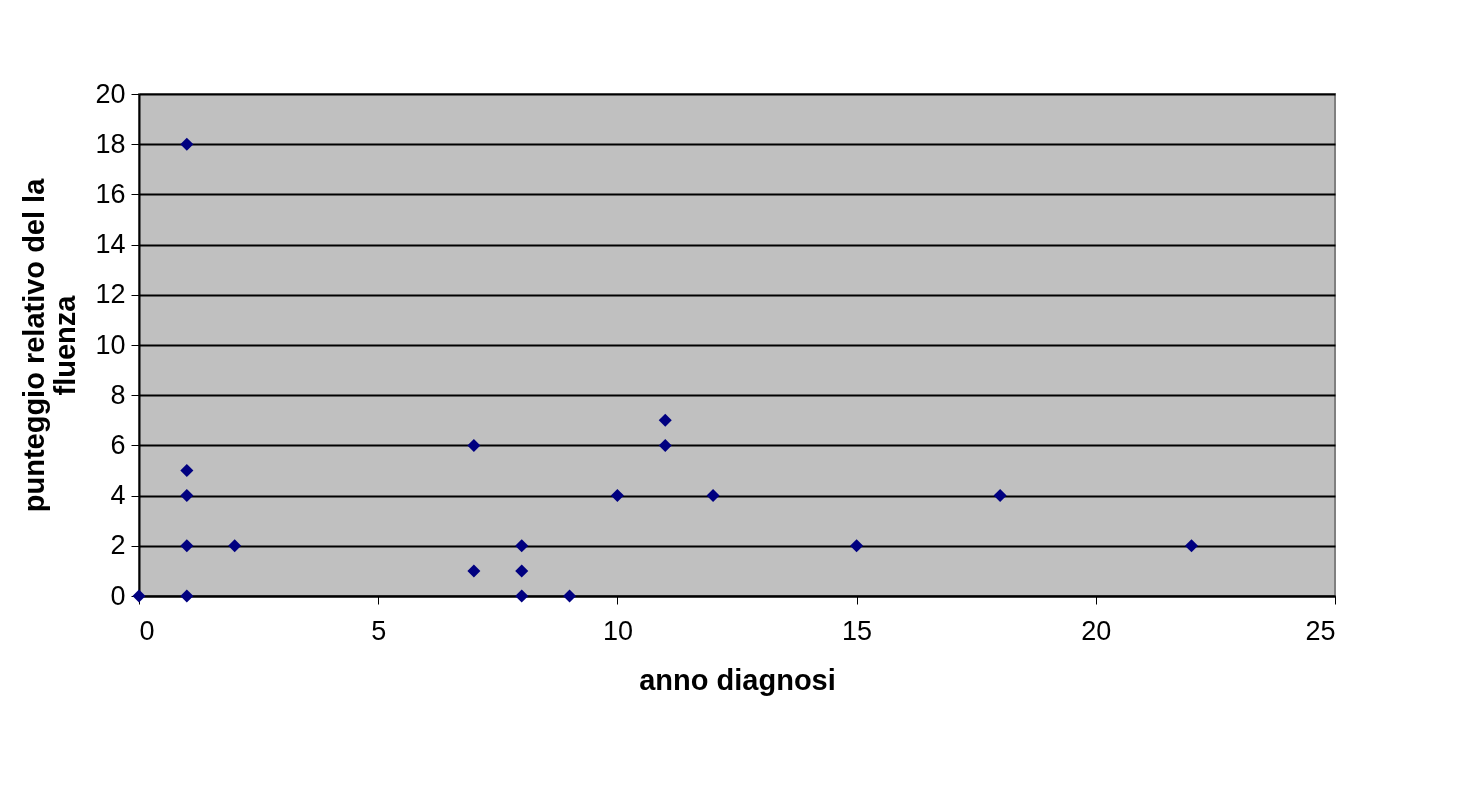 This screenshot has height=796, width=1472. I want to click on x-tick-label: 5, so click(379, 630).